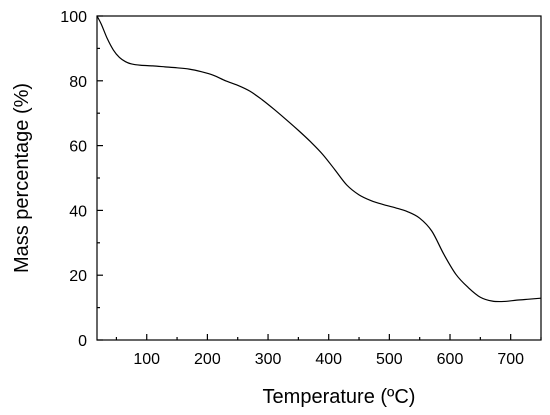 The width and height of the screenshot is (550, 415). I want to click on x-tick-label: 200, so click(207, 359).